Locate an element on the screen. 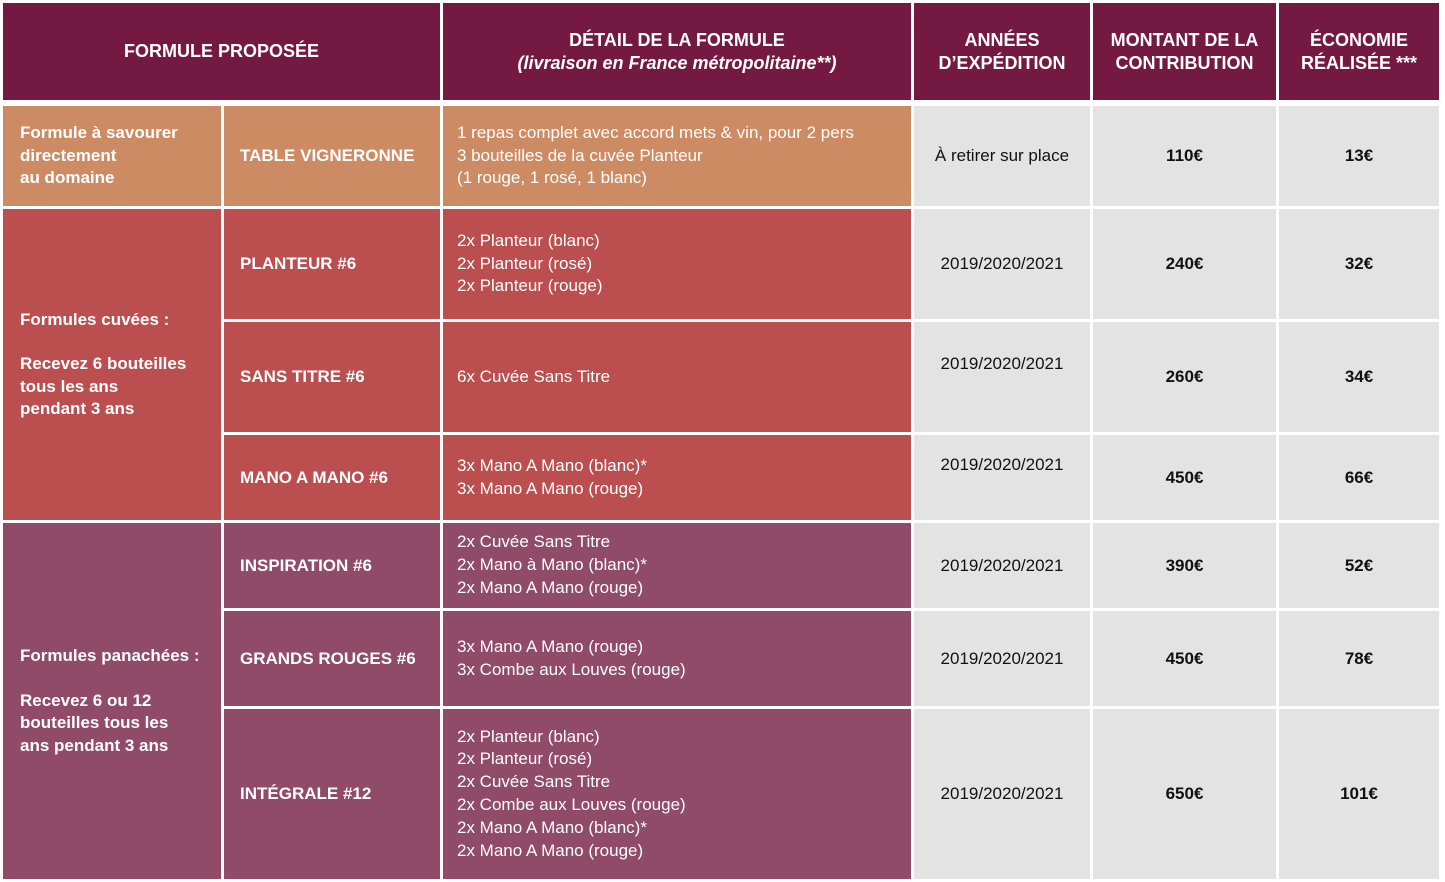 The image size is (1445, 882). amount-cell: 260€ is located at coordinates (1184, 377).